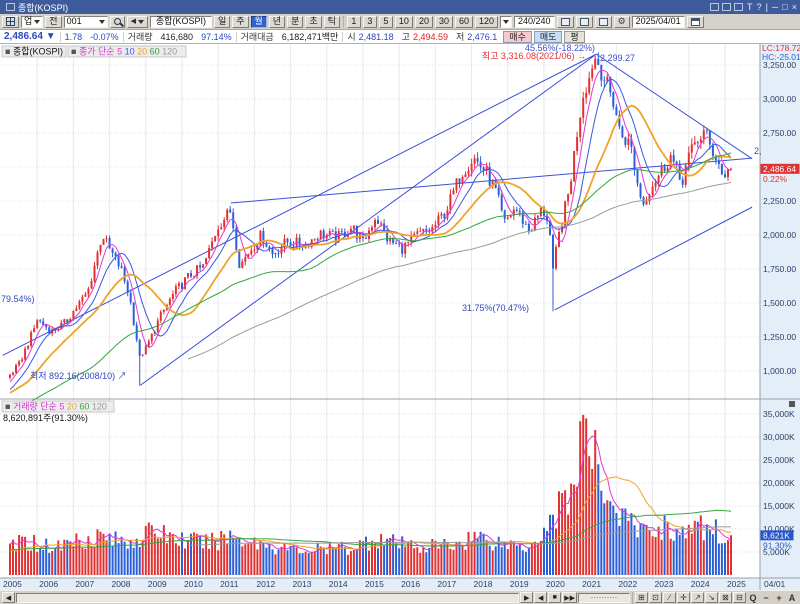 Image resolution: width=800 pixels, height=604 pixels. I want to click on interval-3-button: 3, so click(369, 21).